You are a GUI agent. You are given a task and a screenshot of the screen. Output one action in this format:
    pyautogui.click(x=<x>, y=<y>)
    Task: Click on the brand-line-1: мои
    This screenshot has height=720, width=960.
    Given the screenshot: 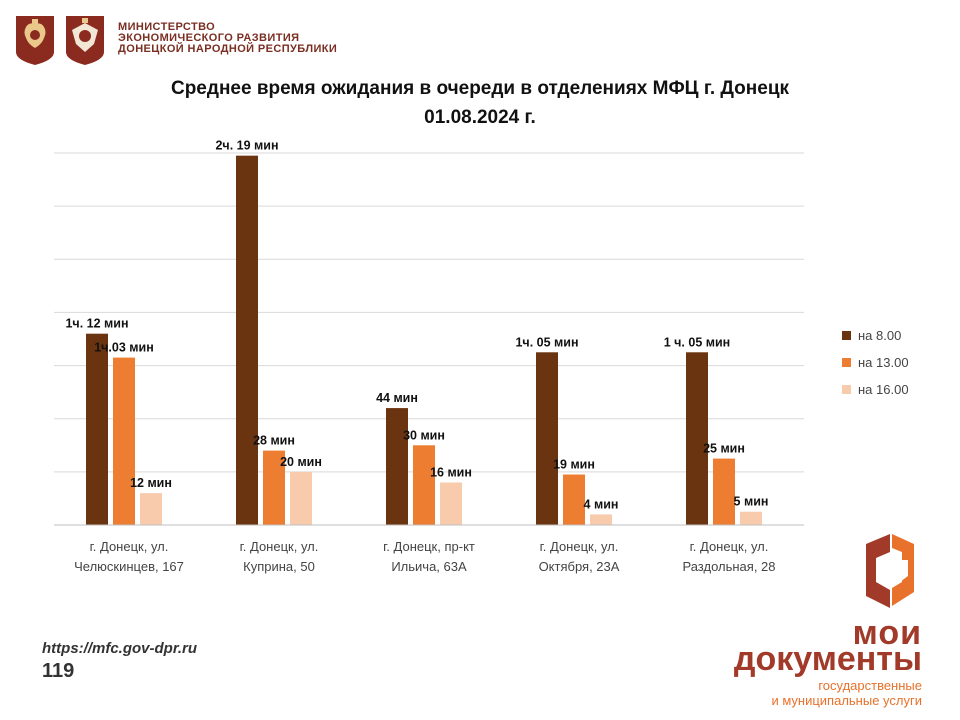 What is the action you would take?
    pyautogui.click(x=887, y=633)
    